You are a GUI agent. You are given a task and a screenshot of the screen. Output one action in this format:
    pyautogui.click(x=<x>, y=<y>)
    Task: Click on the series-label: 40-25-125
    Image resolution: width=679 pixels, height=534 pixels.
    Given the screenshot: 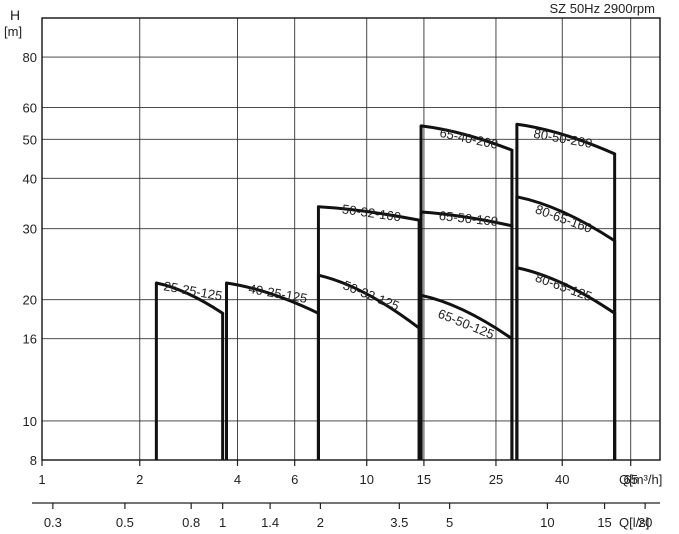 What is the action you would take?
    pyautogui.click(x=277, y=293)
    